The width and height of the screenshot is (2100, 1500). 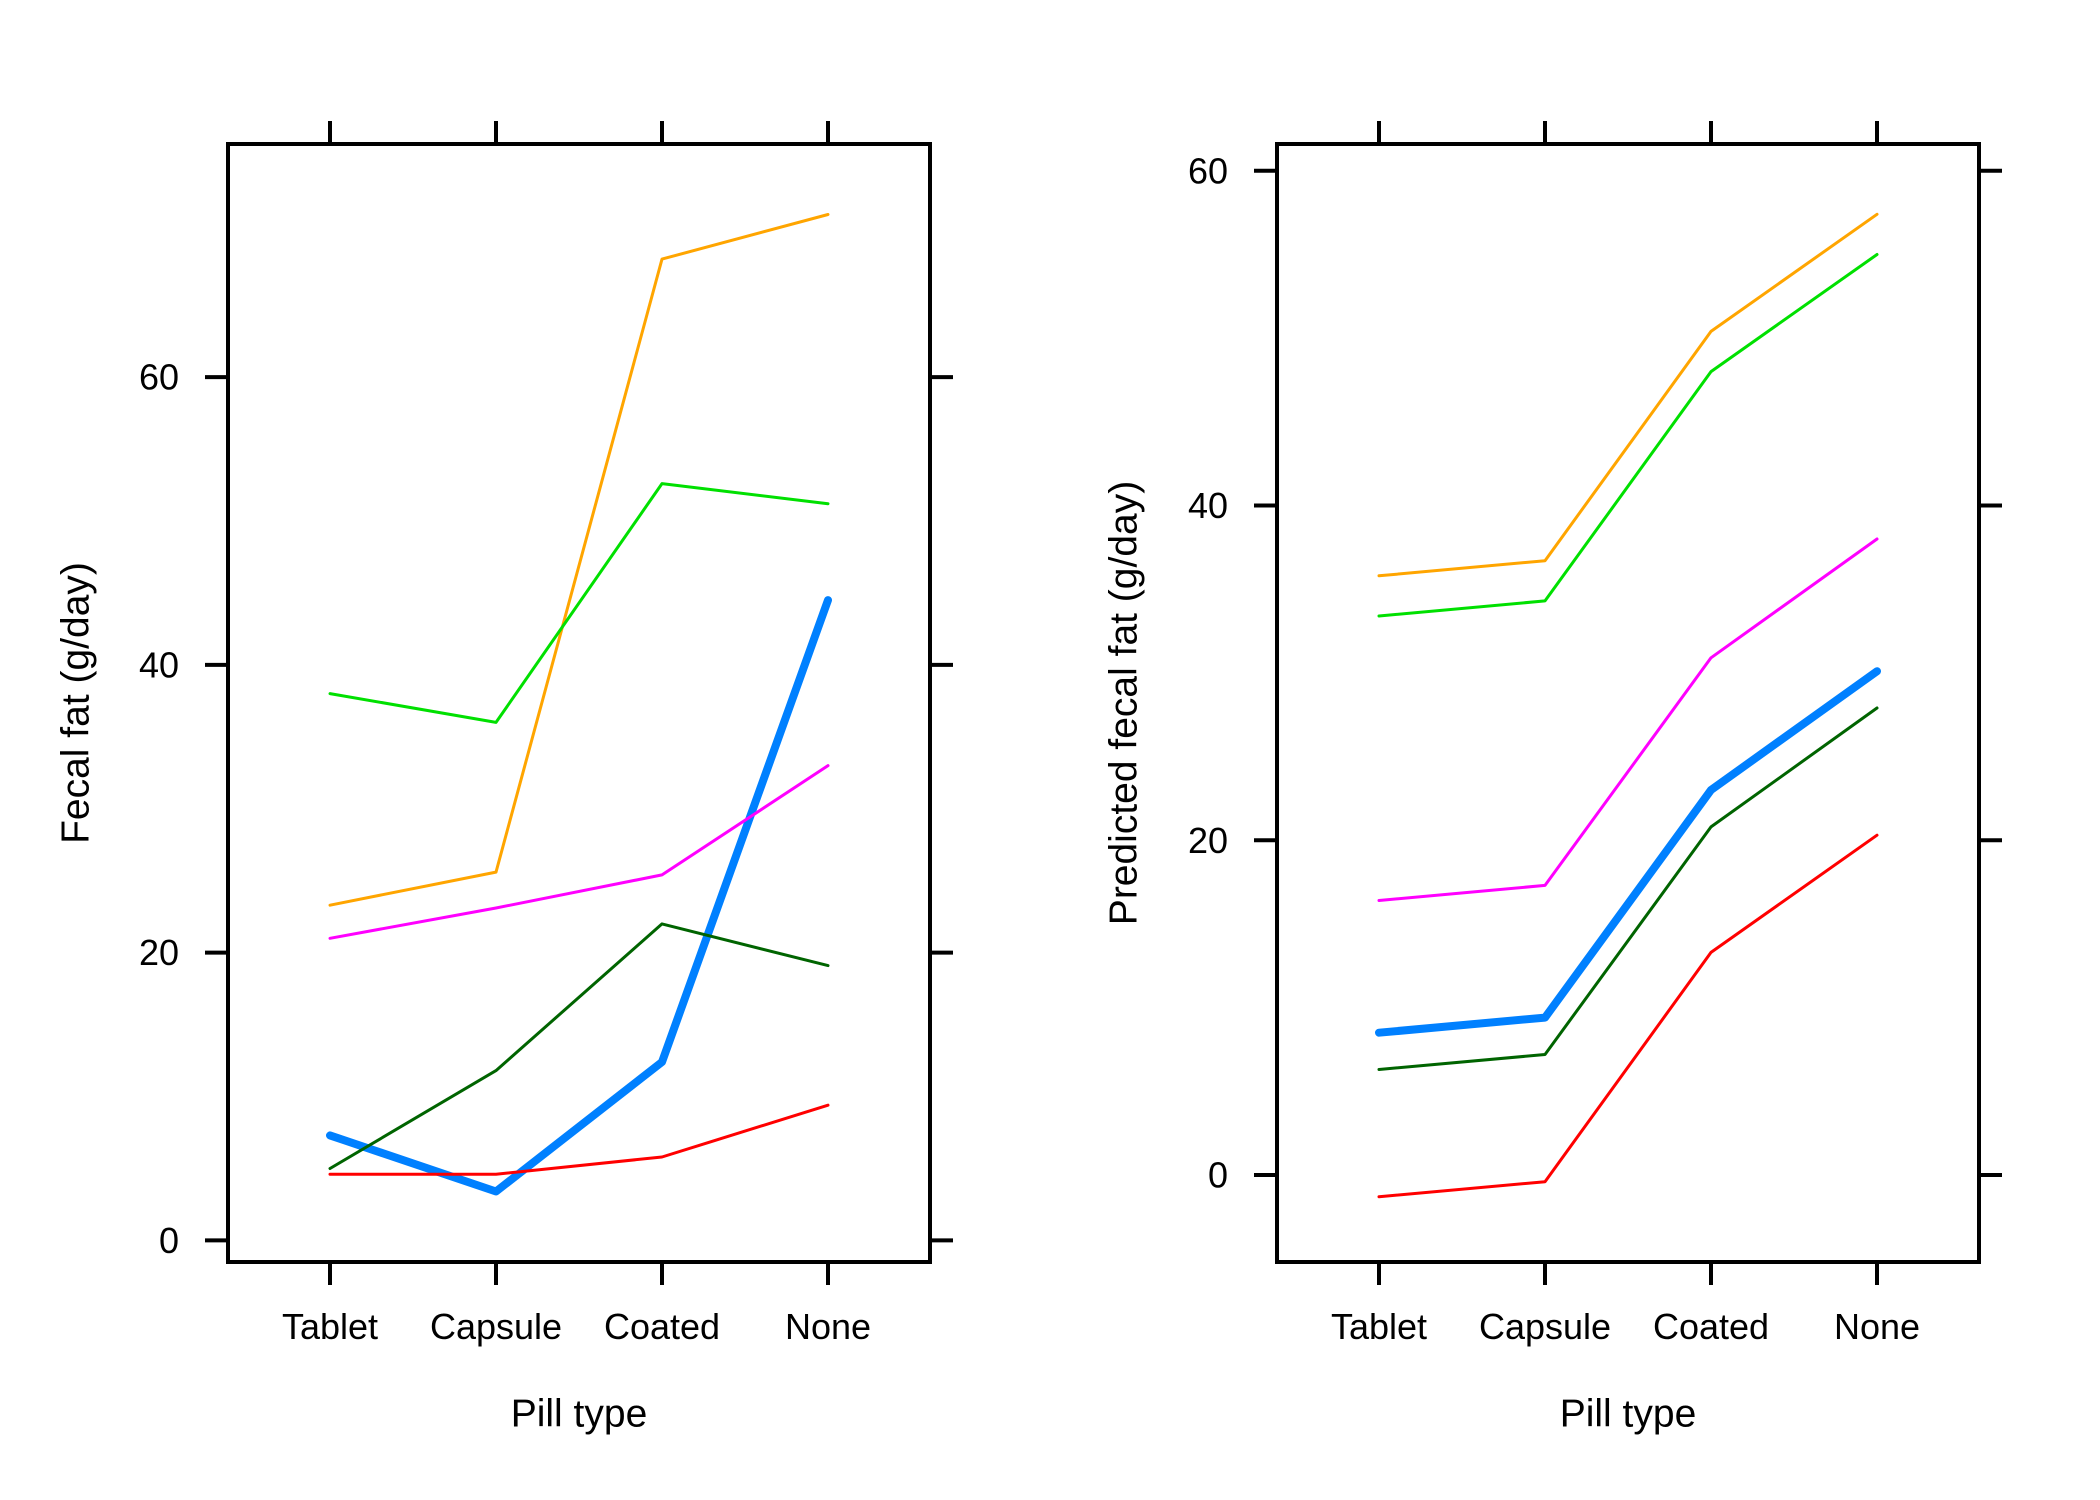 What do you see at coordinates (579, 1414) in the screenshot?
I see `left-panel-x-axis-title: Pill type` at bounding box center [579, 1414].